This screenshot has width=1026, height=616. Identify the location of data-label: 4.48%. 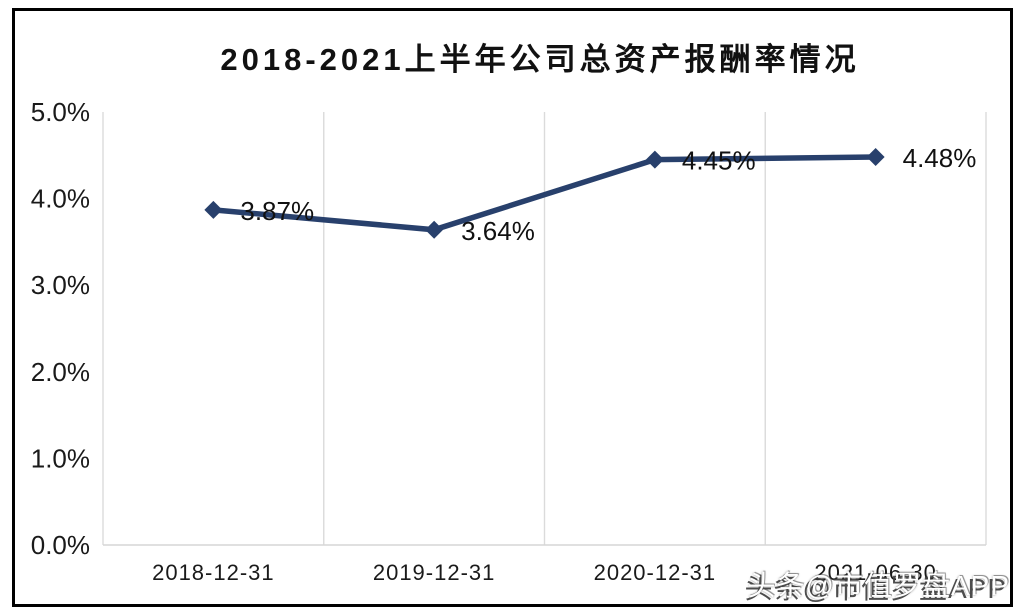
(940, 158).